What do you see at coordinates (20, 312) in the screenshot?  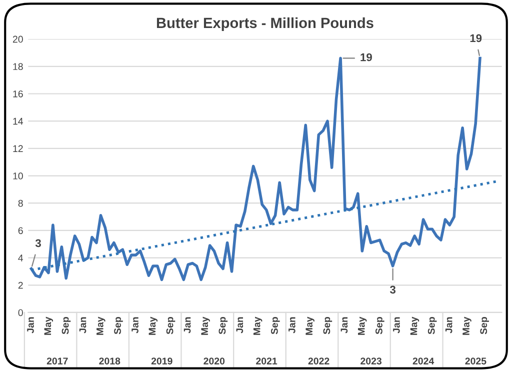 I see `y-tick-label: 0` at bounding box center [20, 312].